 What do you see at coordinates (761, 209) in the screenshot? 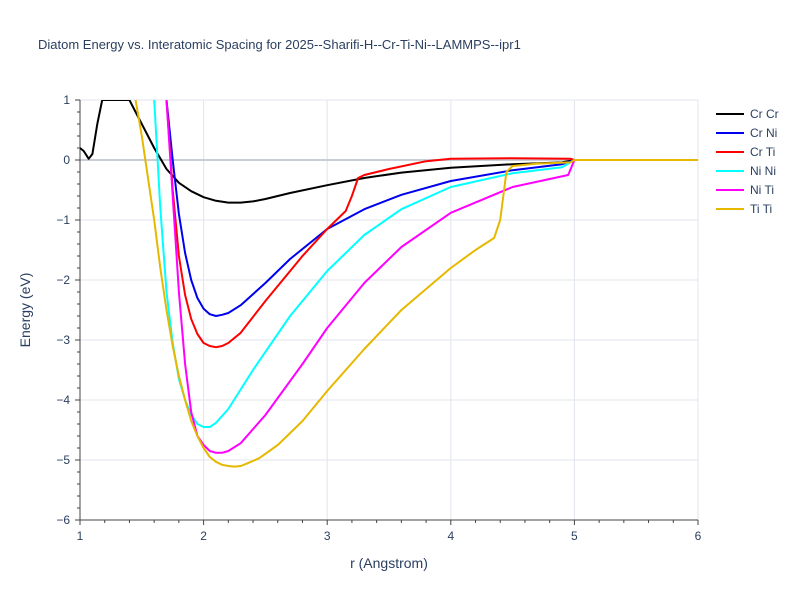
I see `legend-label: Ti Ti` at bounding box center [761, 209].